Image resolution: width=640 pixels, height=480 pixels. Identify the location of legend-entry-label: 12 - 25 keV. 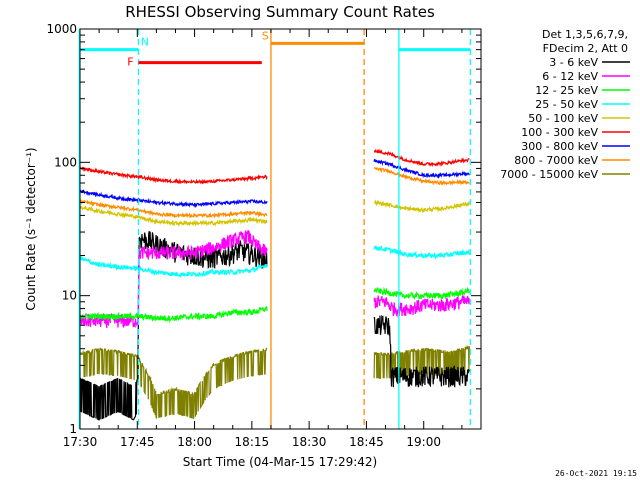
(566, 90).